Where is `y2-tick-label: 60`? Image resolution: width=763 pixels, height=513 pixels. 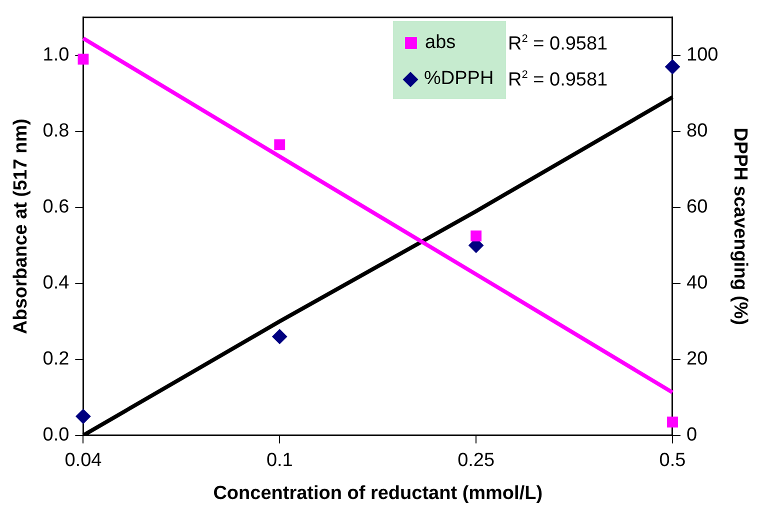
y2-tick-label: 60 is located at coordinates (697, 207).